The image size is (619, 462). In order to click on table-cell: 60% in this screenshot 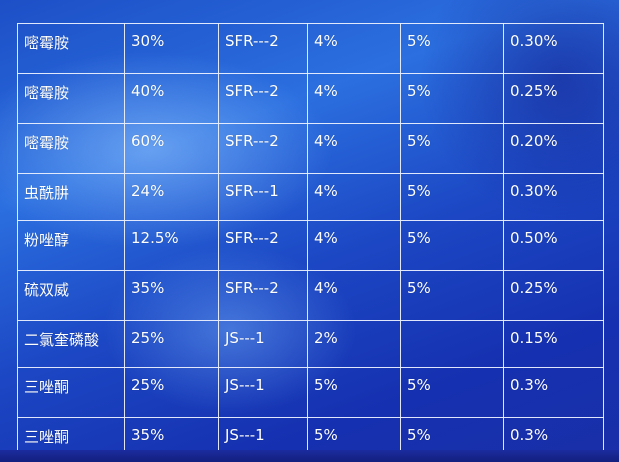, I will do `click(171, 148)`.